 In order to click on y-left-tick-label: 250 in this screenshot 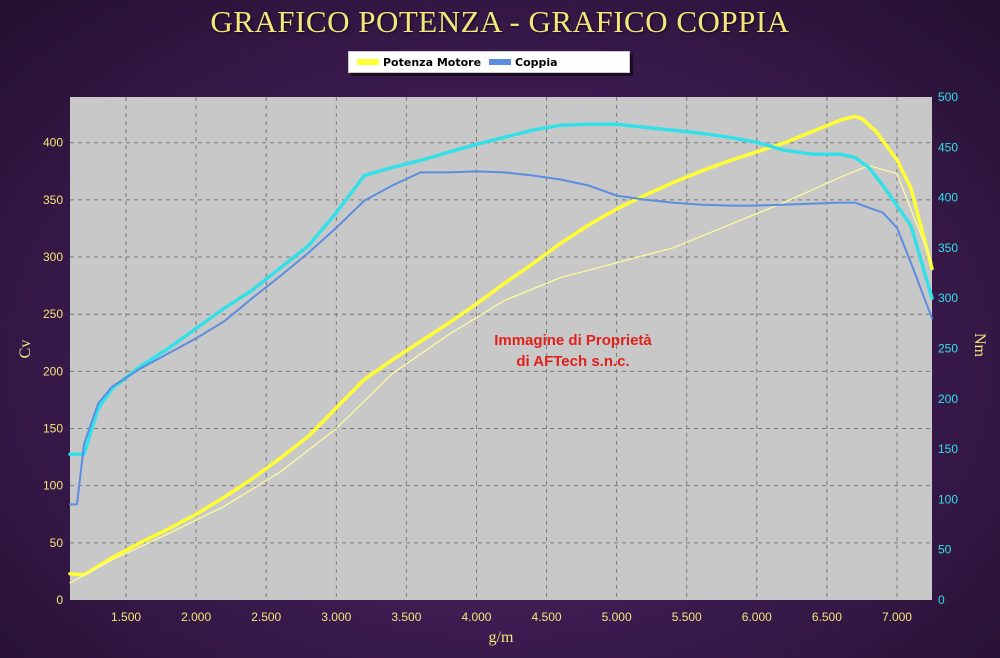, I will do `click(53, 314)`.